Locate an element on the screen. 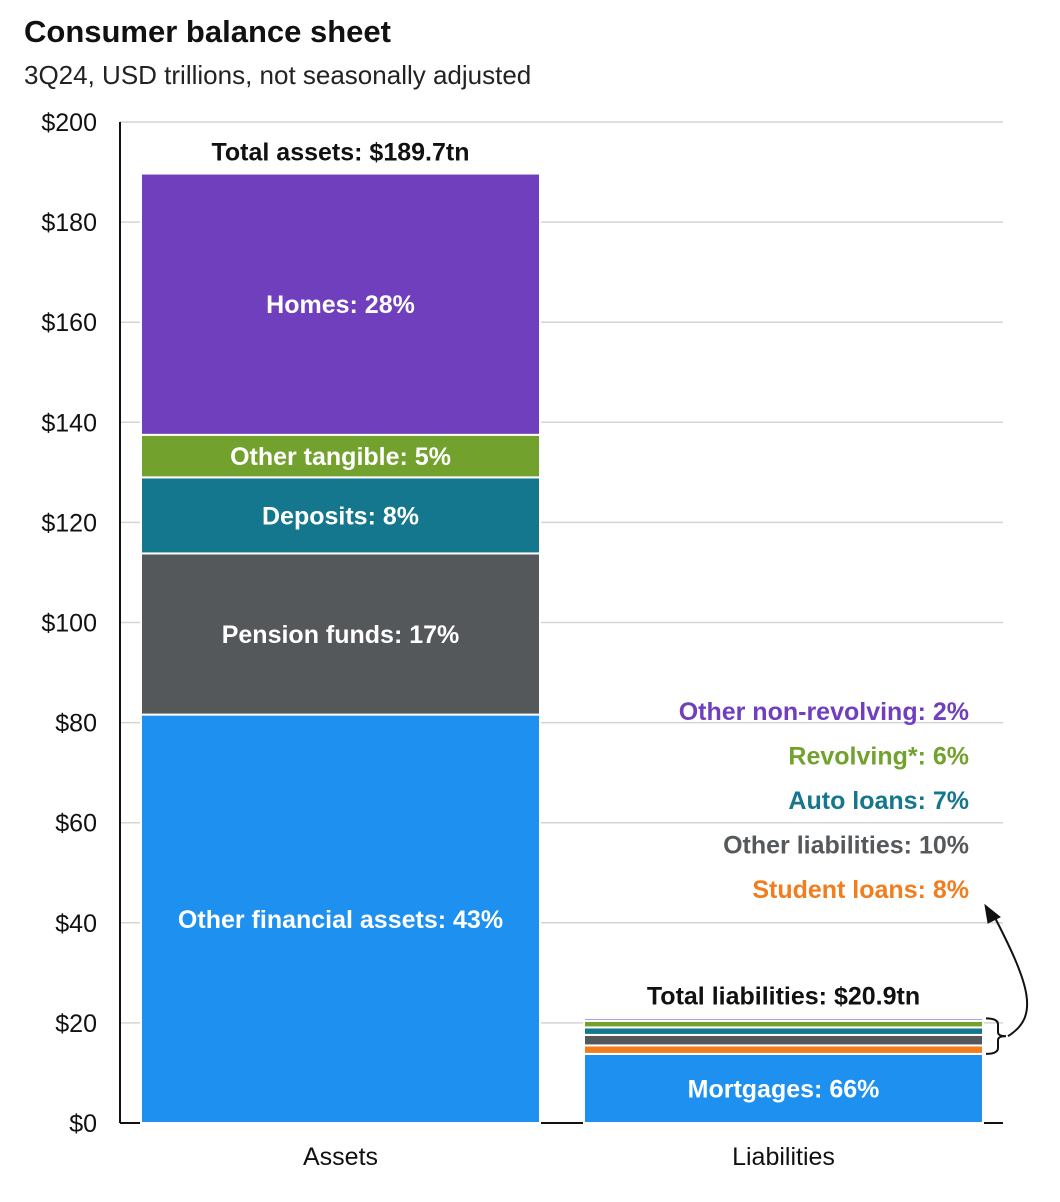 This screenshot has height=1202, width=1060. y-tick-label: $140 is located at coordinates (69, 423).